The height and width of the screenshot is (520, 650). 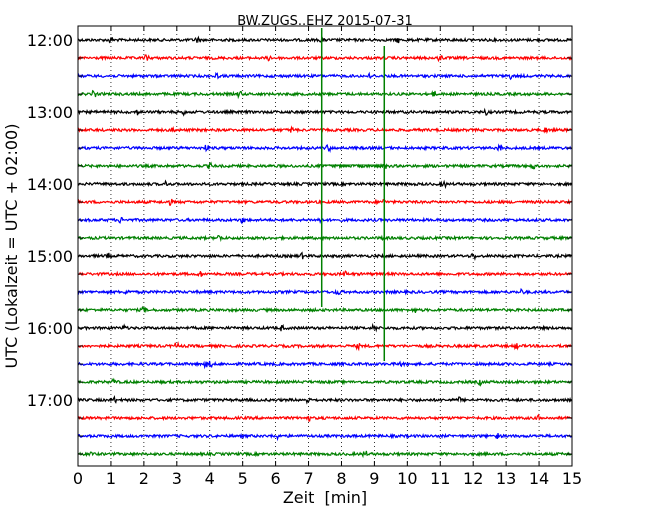 What do you see at coordinates (11, 246) in the screenshot?
I see `y-axis-label: UTC (Lokalzeit = UTC + 02:00)` at bounding box center [11, 246].